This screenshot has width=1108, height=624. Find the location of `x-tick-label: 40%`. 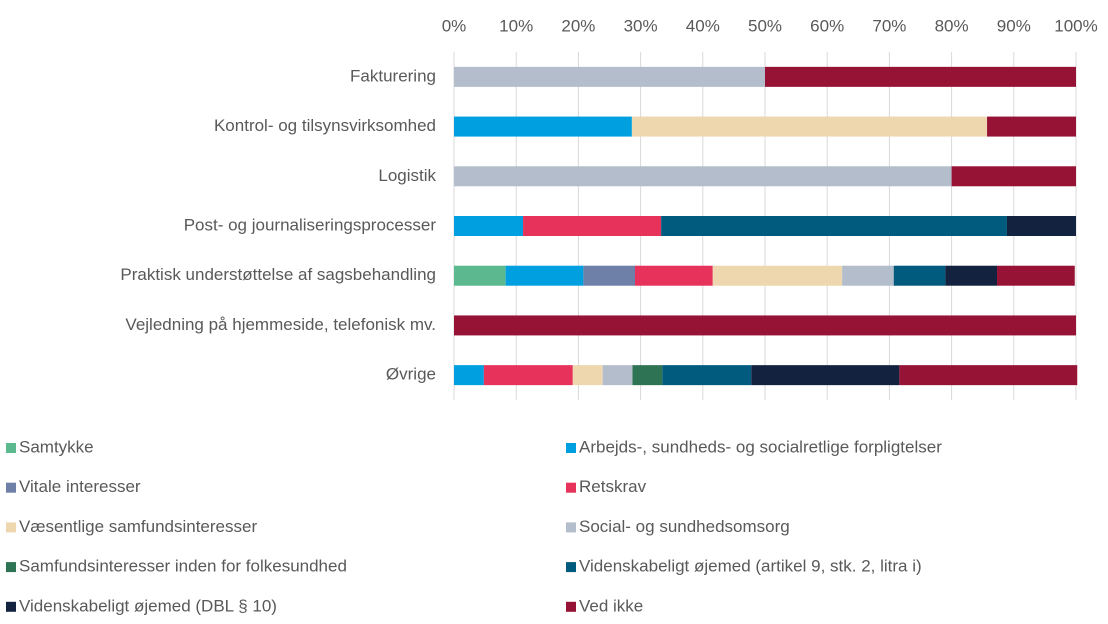

x-tick-label: 40% is located at coordinates (703, 25).